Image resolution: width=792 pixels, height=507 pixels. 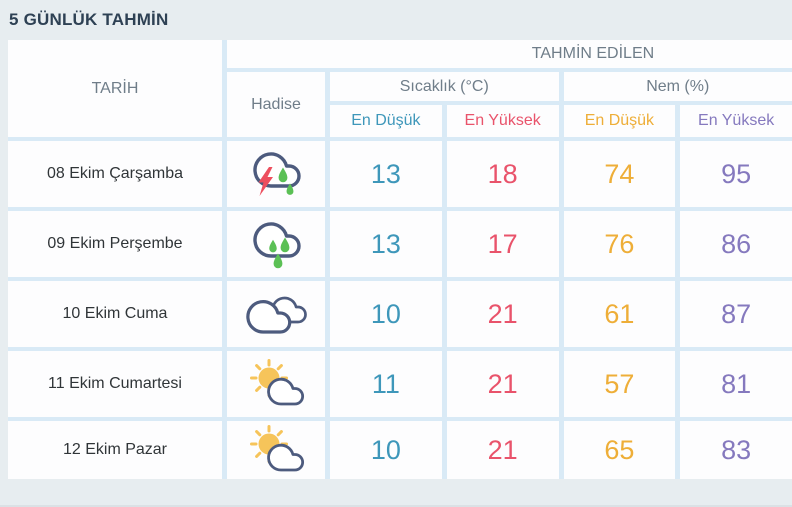 I want to click on column-header-humidity: Nem (%), so click(x=677, y=86).